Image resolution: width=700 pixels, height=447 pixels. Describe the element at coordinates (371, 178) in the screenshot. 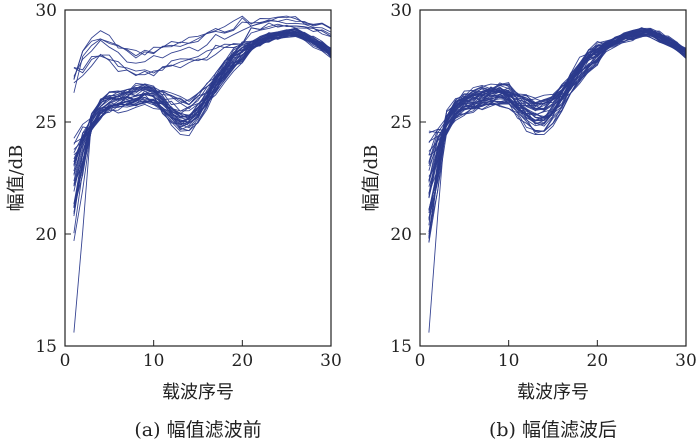

I see `y-axis-label-b: 幅值/dB` at that location.